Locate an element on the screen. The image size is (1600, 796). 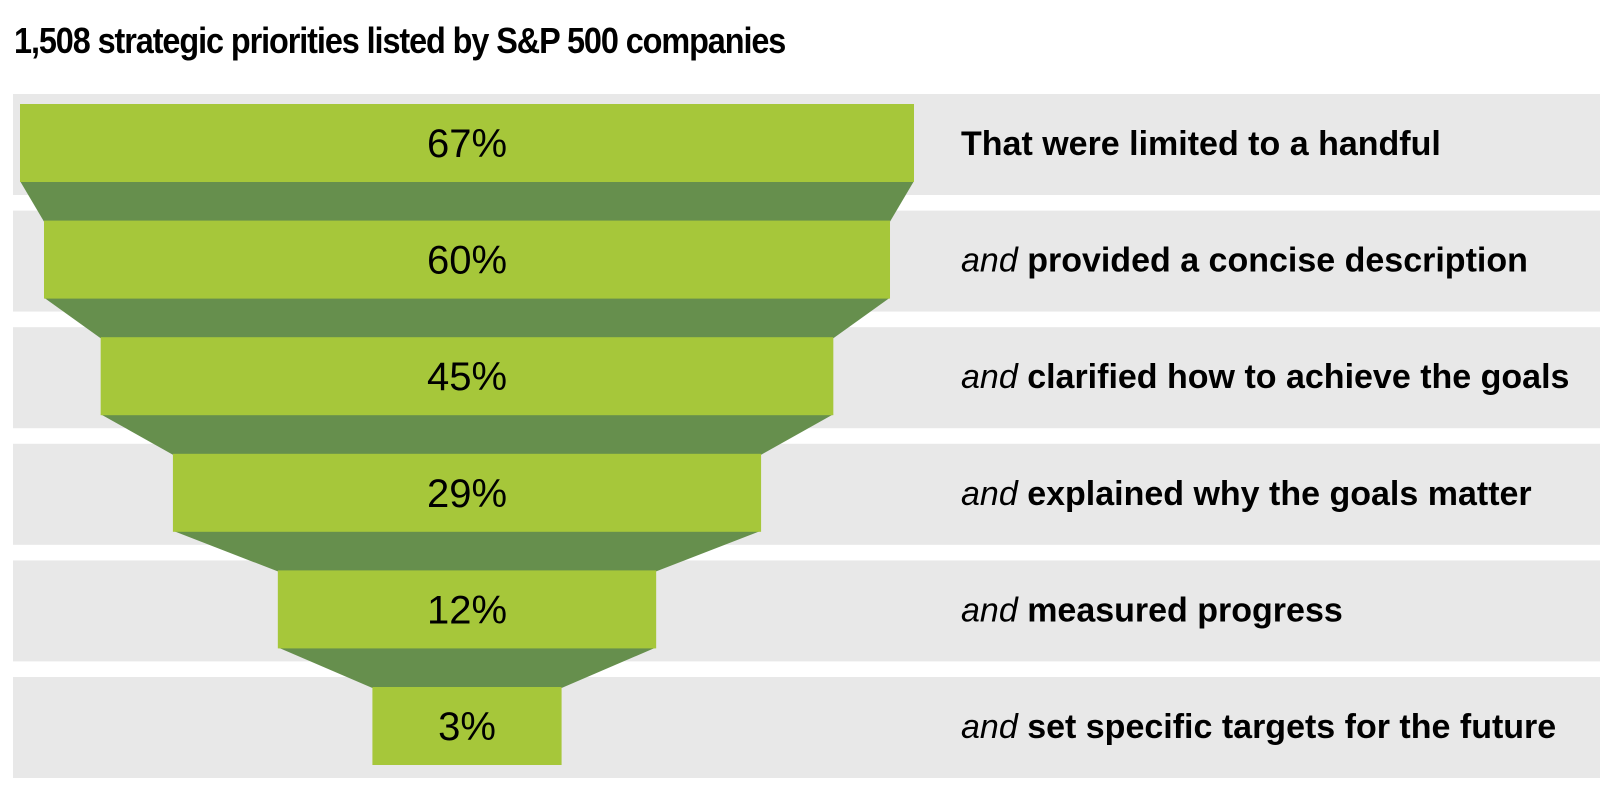
category-label-6: and set specific targets for the future is located at coordinates (1258, 727).